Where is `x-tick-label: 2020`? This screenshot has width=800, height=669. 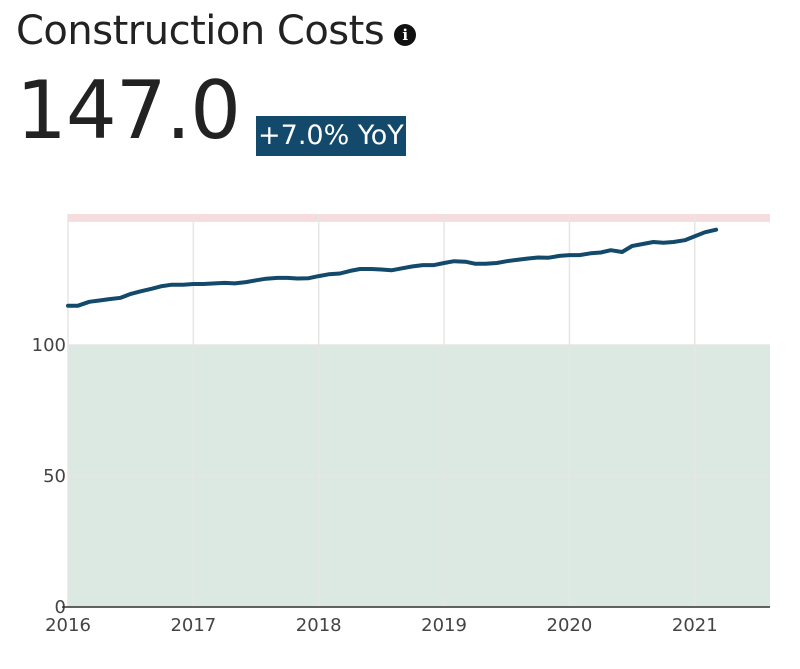 x-tick-label: 2020 is located at coordinates (570, 625).